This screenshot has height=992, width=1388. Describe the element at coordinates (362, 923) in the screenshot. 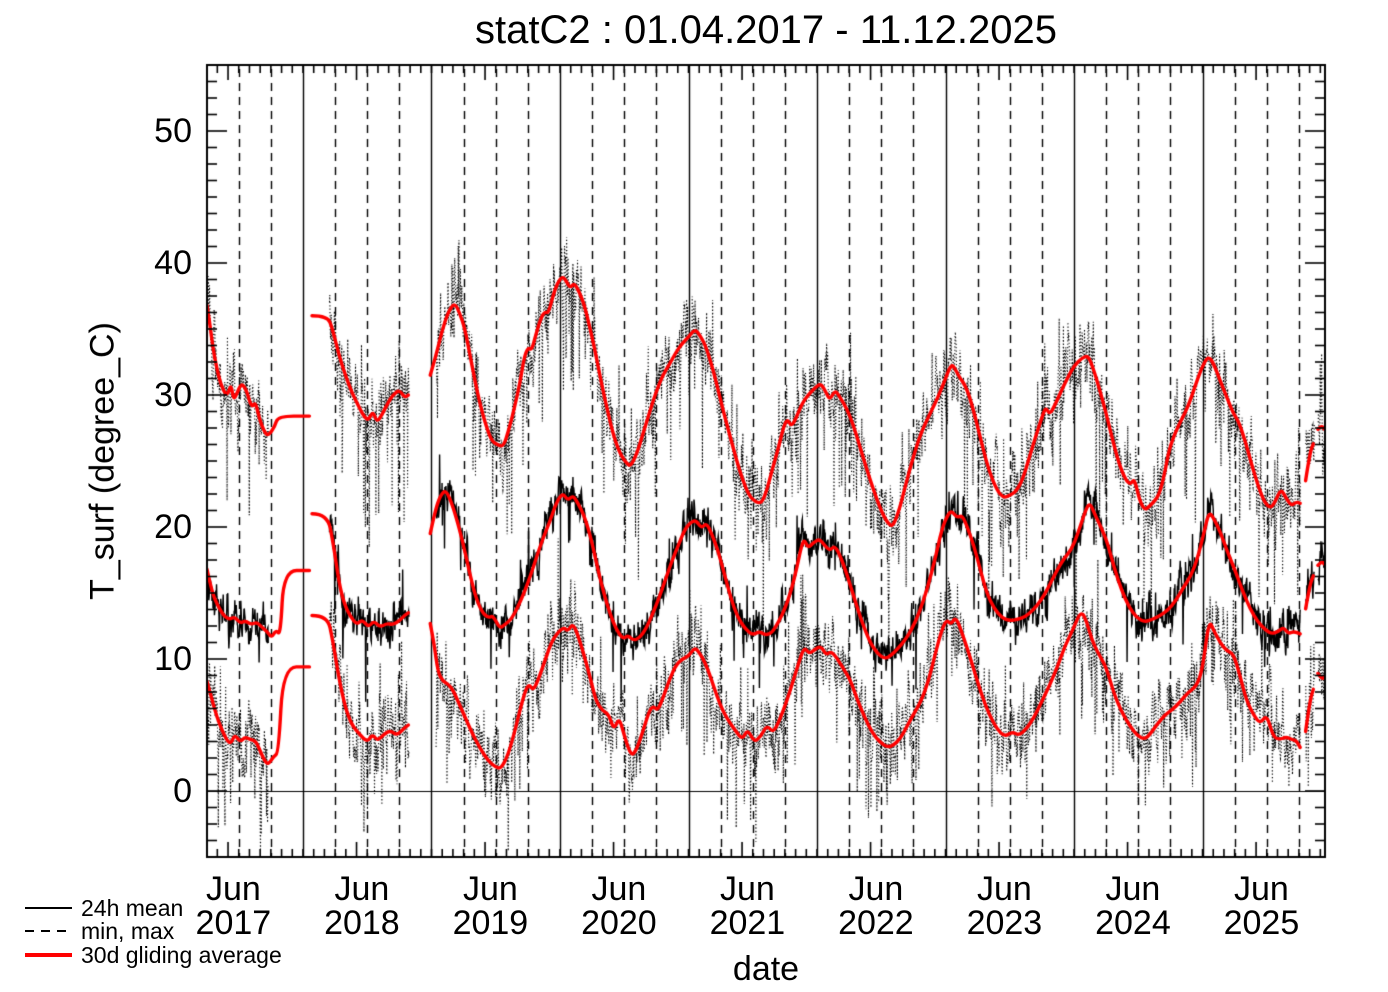

I see `x-tick-year: 2018` at that location.